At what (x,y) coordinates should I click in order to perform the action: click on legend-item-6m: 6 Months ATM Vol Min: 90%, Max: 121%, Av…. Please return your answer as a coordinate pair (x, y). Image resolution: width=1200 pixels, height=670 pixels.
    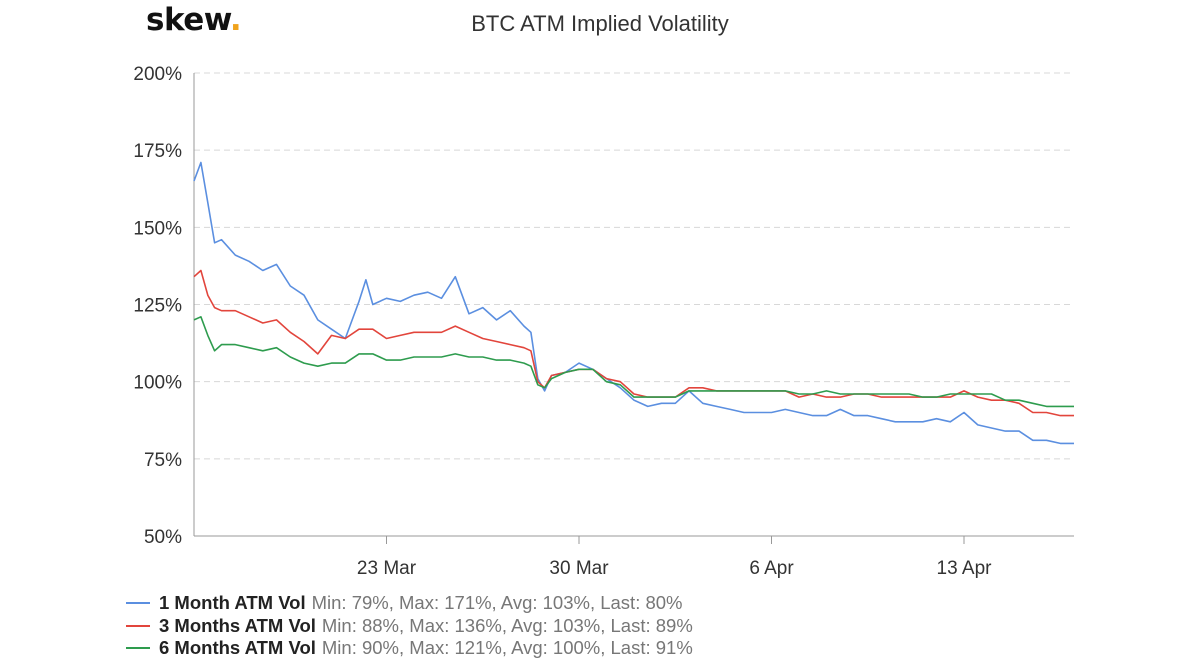
    Looking at the image, I should click on (409, 648).